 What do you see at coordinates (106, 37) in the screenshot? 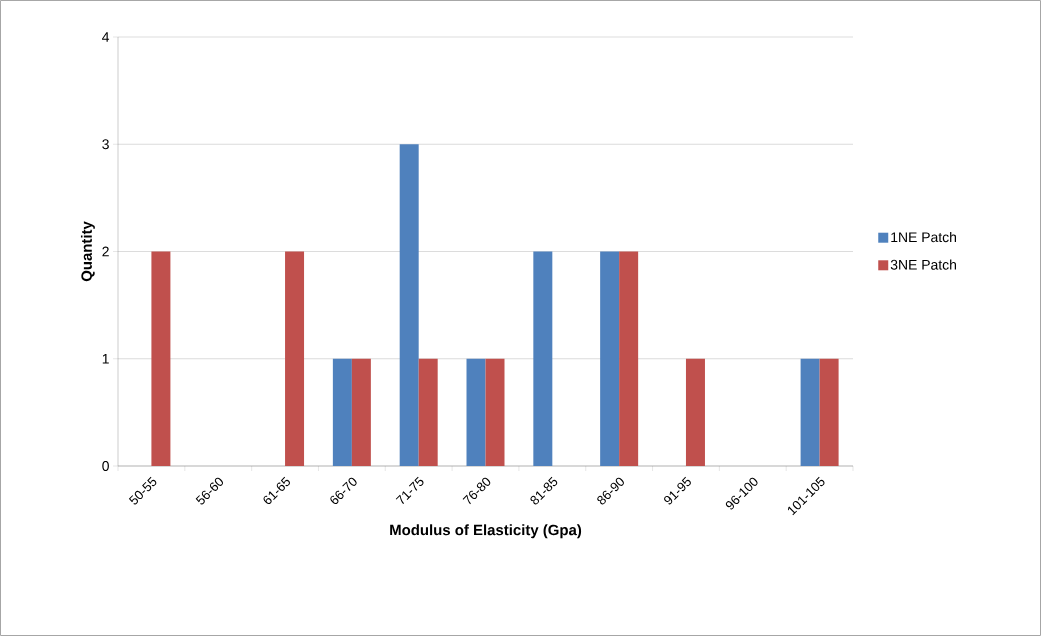
I see `y-tick-label: 4` at bounding box center [106, 37].